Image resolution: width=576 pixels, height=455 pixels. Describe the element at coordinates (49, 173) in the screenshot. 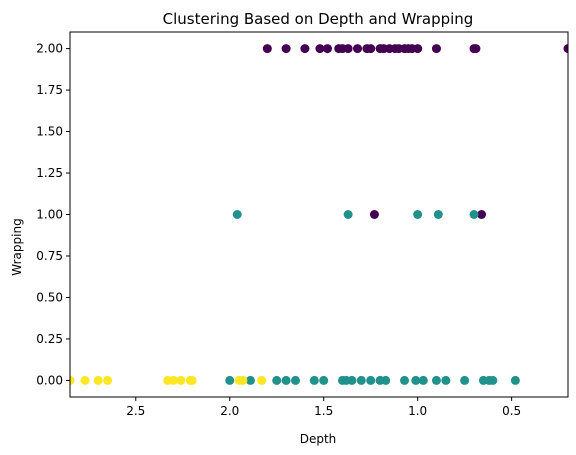

I see `y-tick-label: 1.25` at that location.